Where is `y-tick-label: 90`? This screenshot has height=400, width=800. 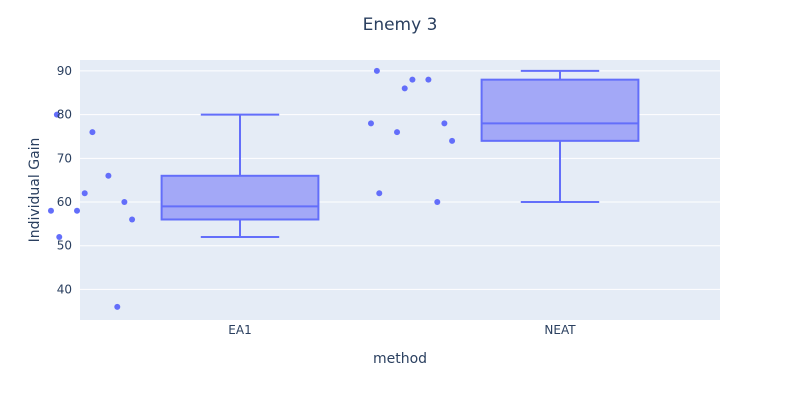 y-tick-label: 90 is located at coordinates (64, 71).